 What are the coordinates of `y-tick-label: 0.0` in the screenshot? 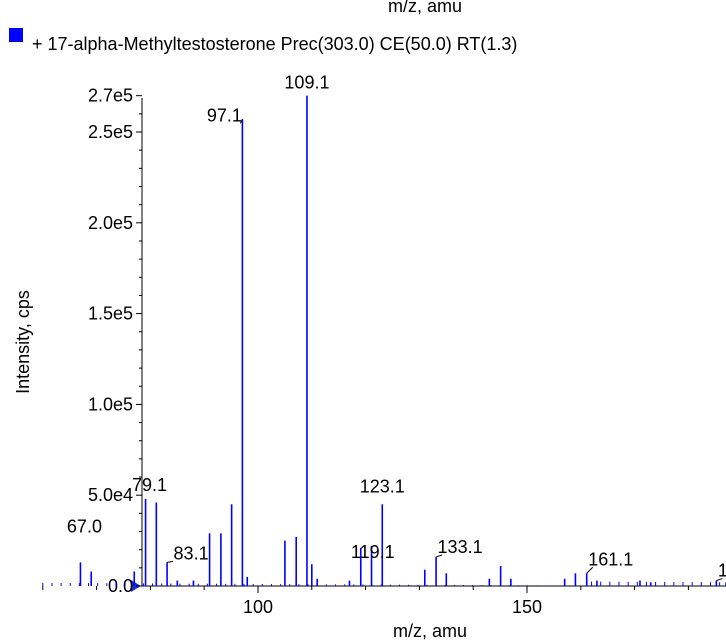 It's located at (120, 586).